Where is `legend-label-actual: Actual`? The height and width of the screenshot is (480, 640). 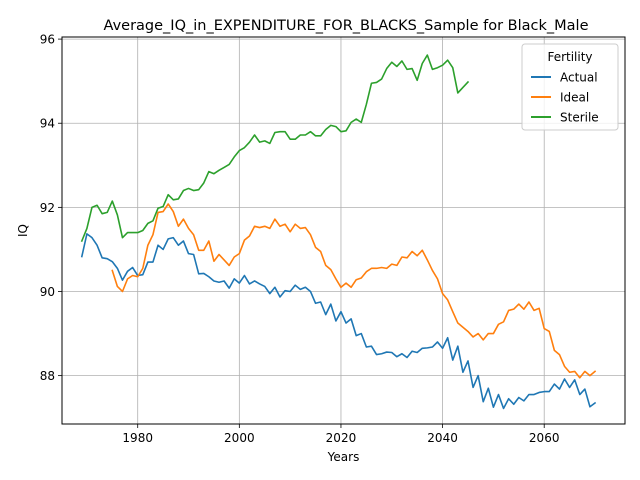 legend-label-actual: Actual is located at coordinates (579, 78).